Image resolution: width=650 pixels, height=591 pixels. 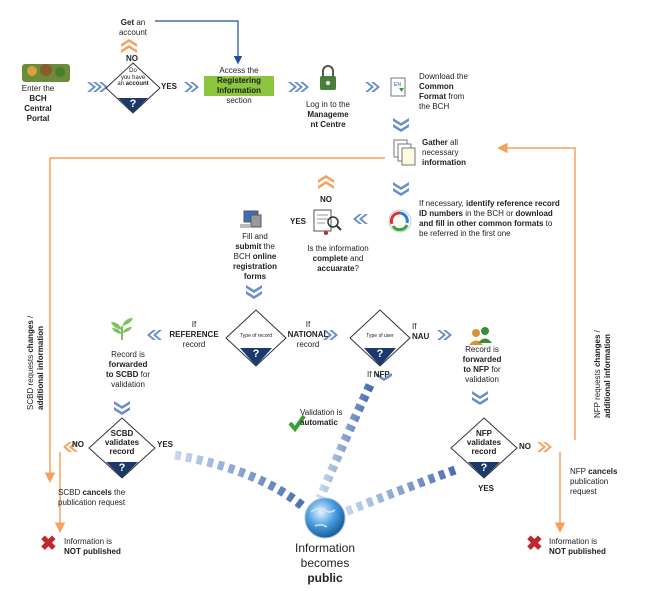 I want to click on scbd-validates-label: SCBD validates record, so click(x=122, y=442).